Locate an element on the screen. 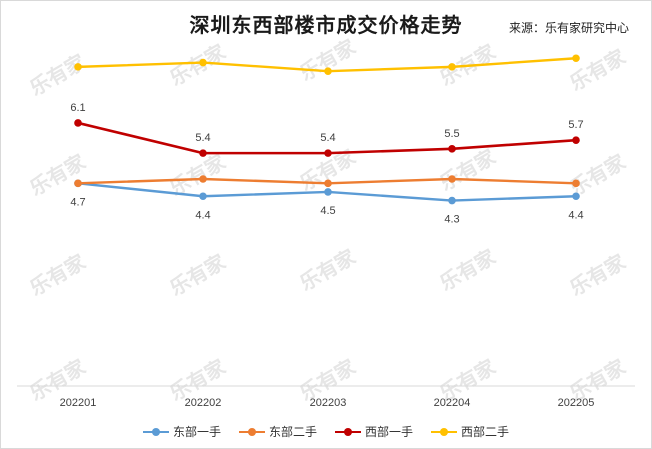  x-tick-label: 202202 is located at coordinates (203, 403).